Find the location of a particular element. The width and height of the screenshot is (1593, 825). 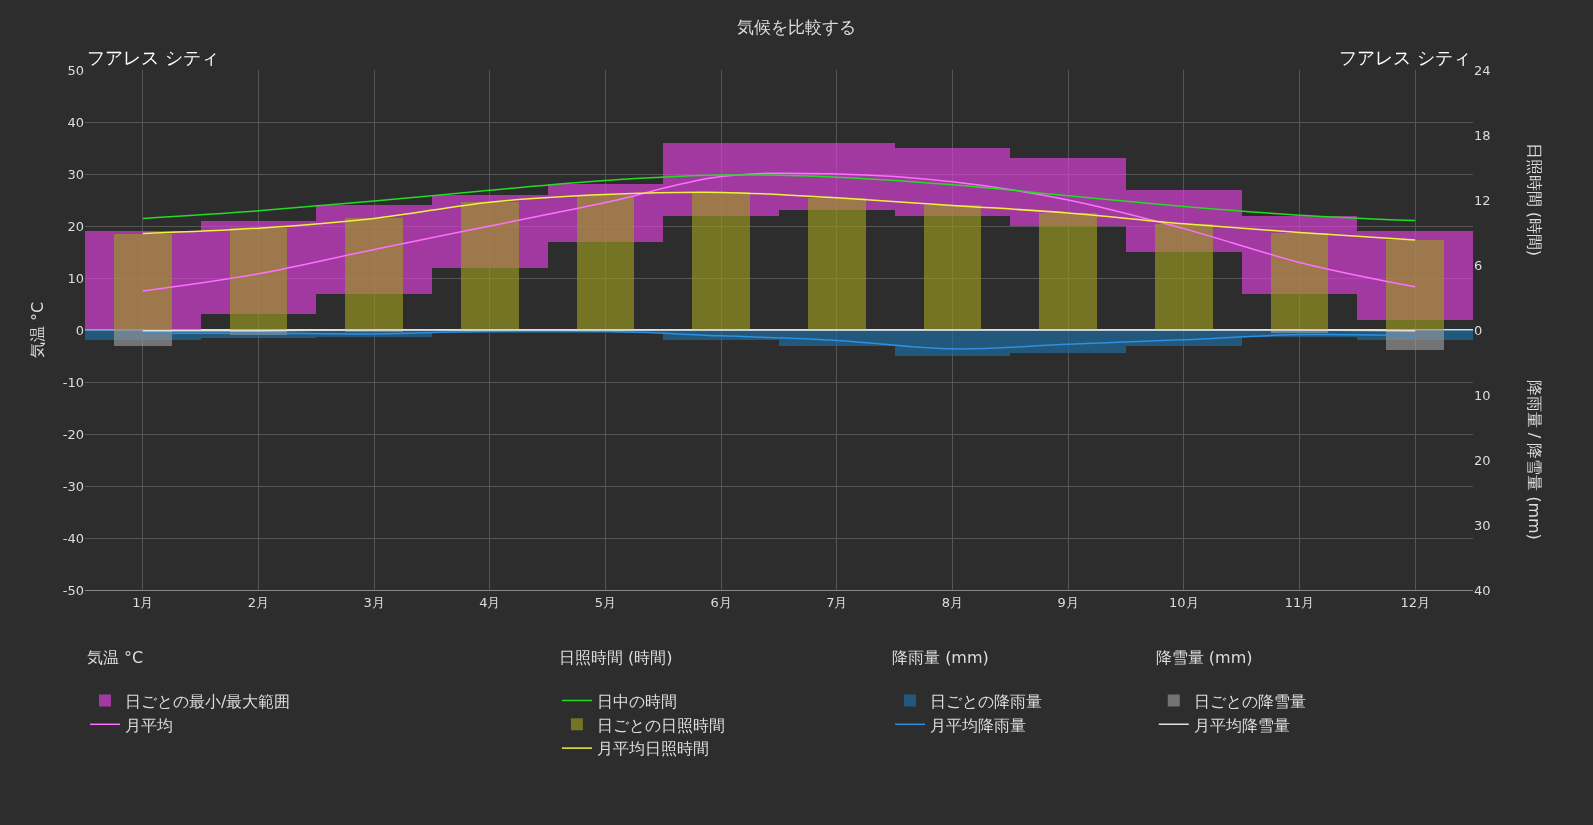

y2-tick-label: 18 is located at coordinates (1482, 135).